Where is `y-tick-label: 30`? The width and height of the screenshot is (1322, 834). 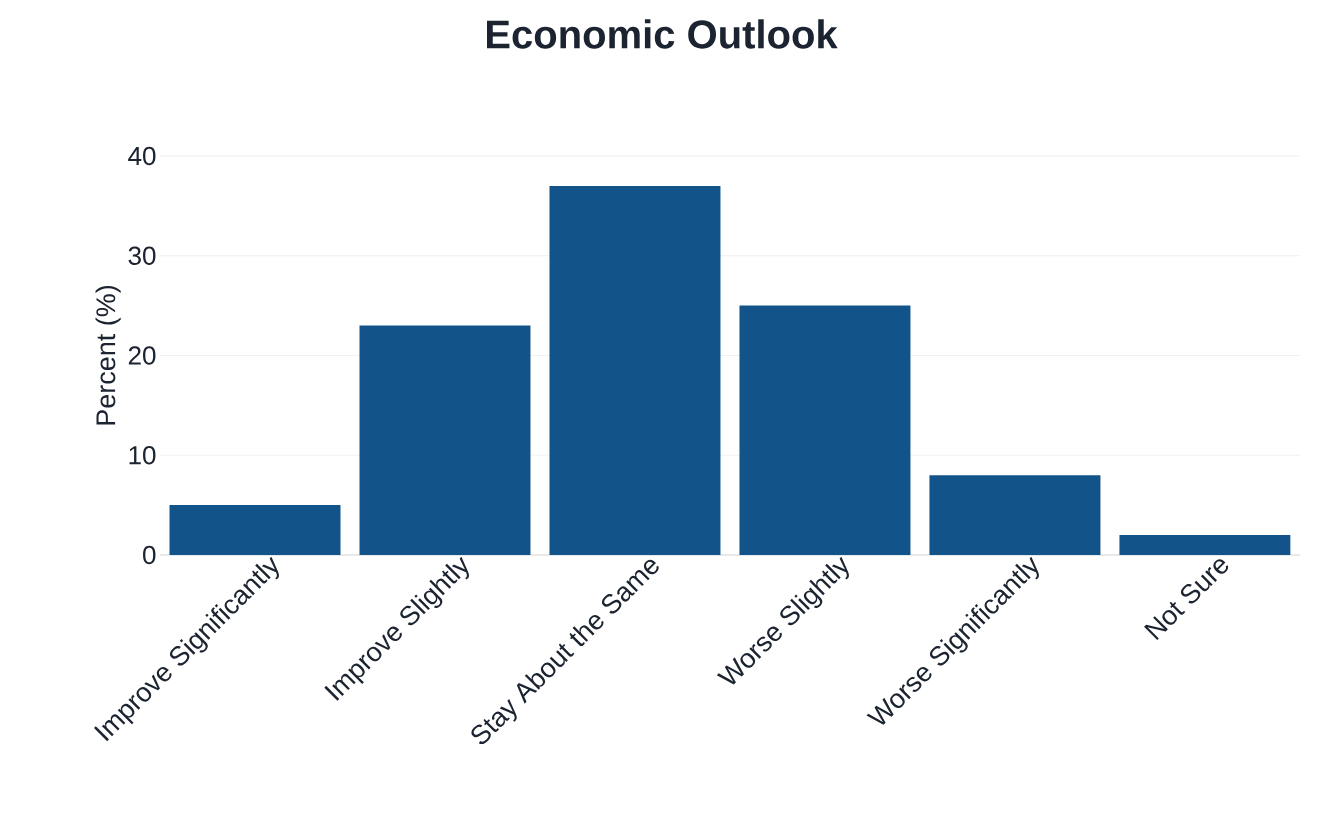 y-tick-label: 30 is located at coordinates (142, 255).